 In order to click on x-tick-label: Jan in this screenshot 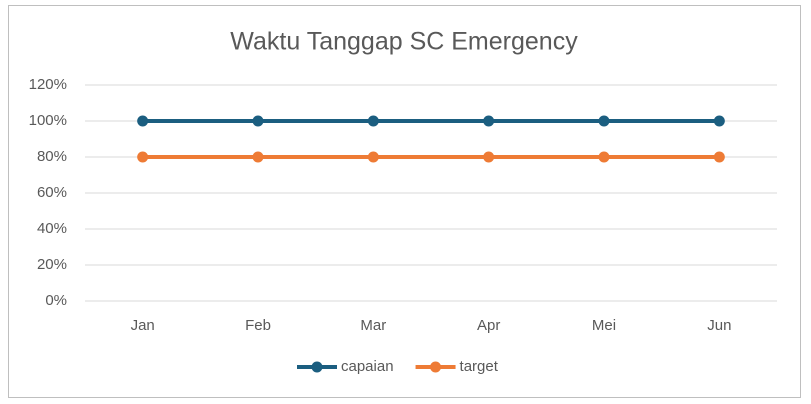, I will do `click(143, 325)`.